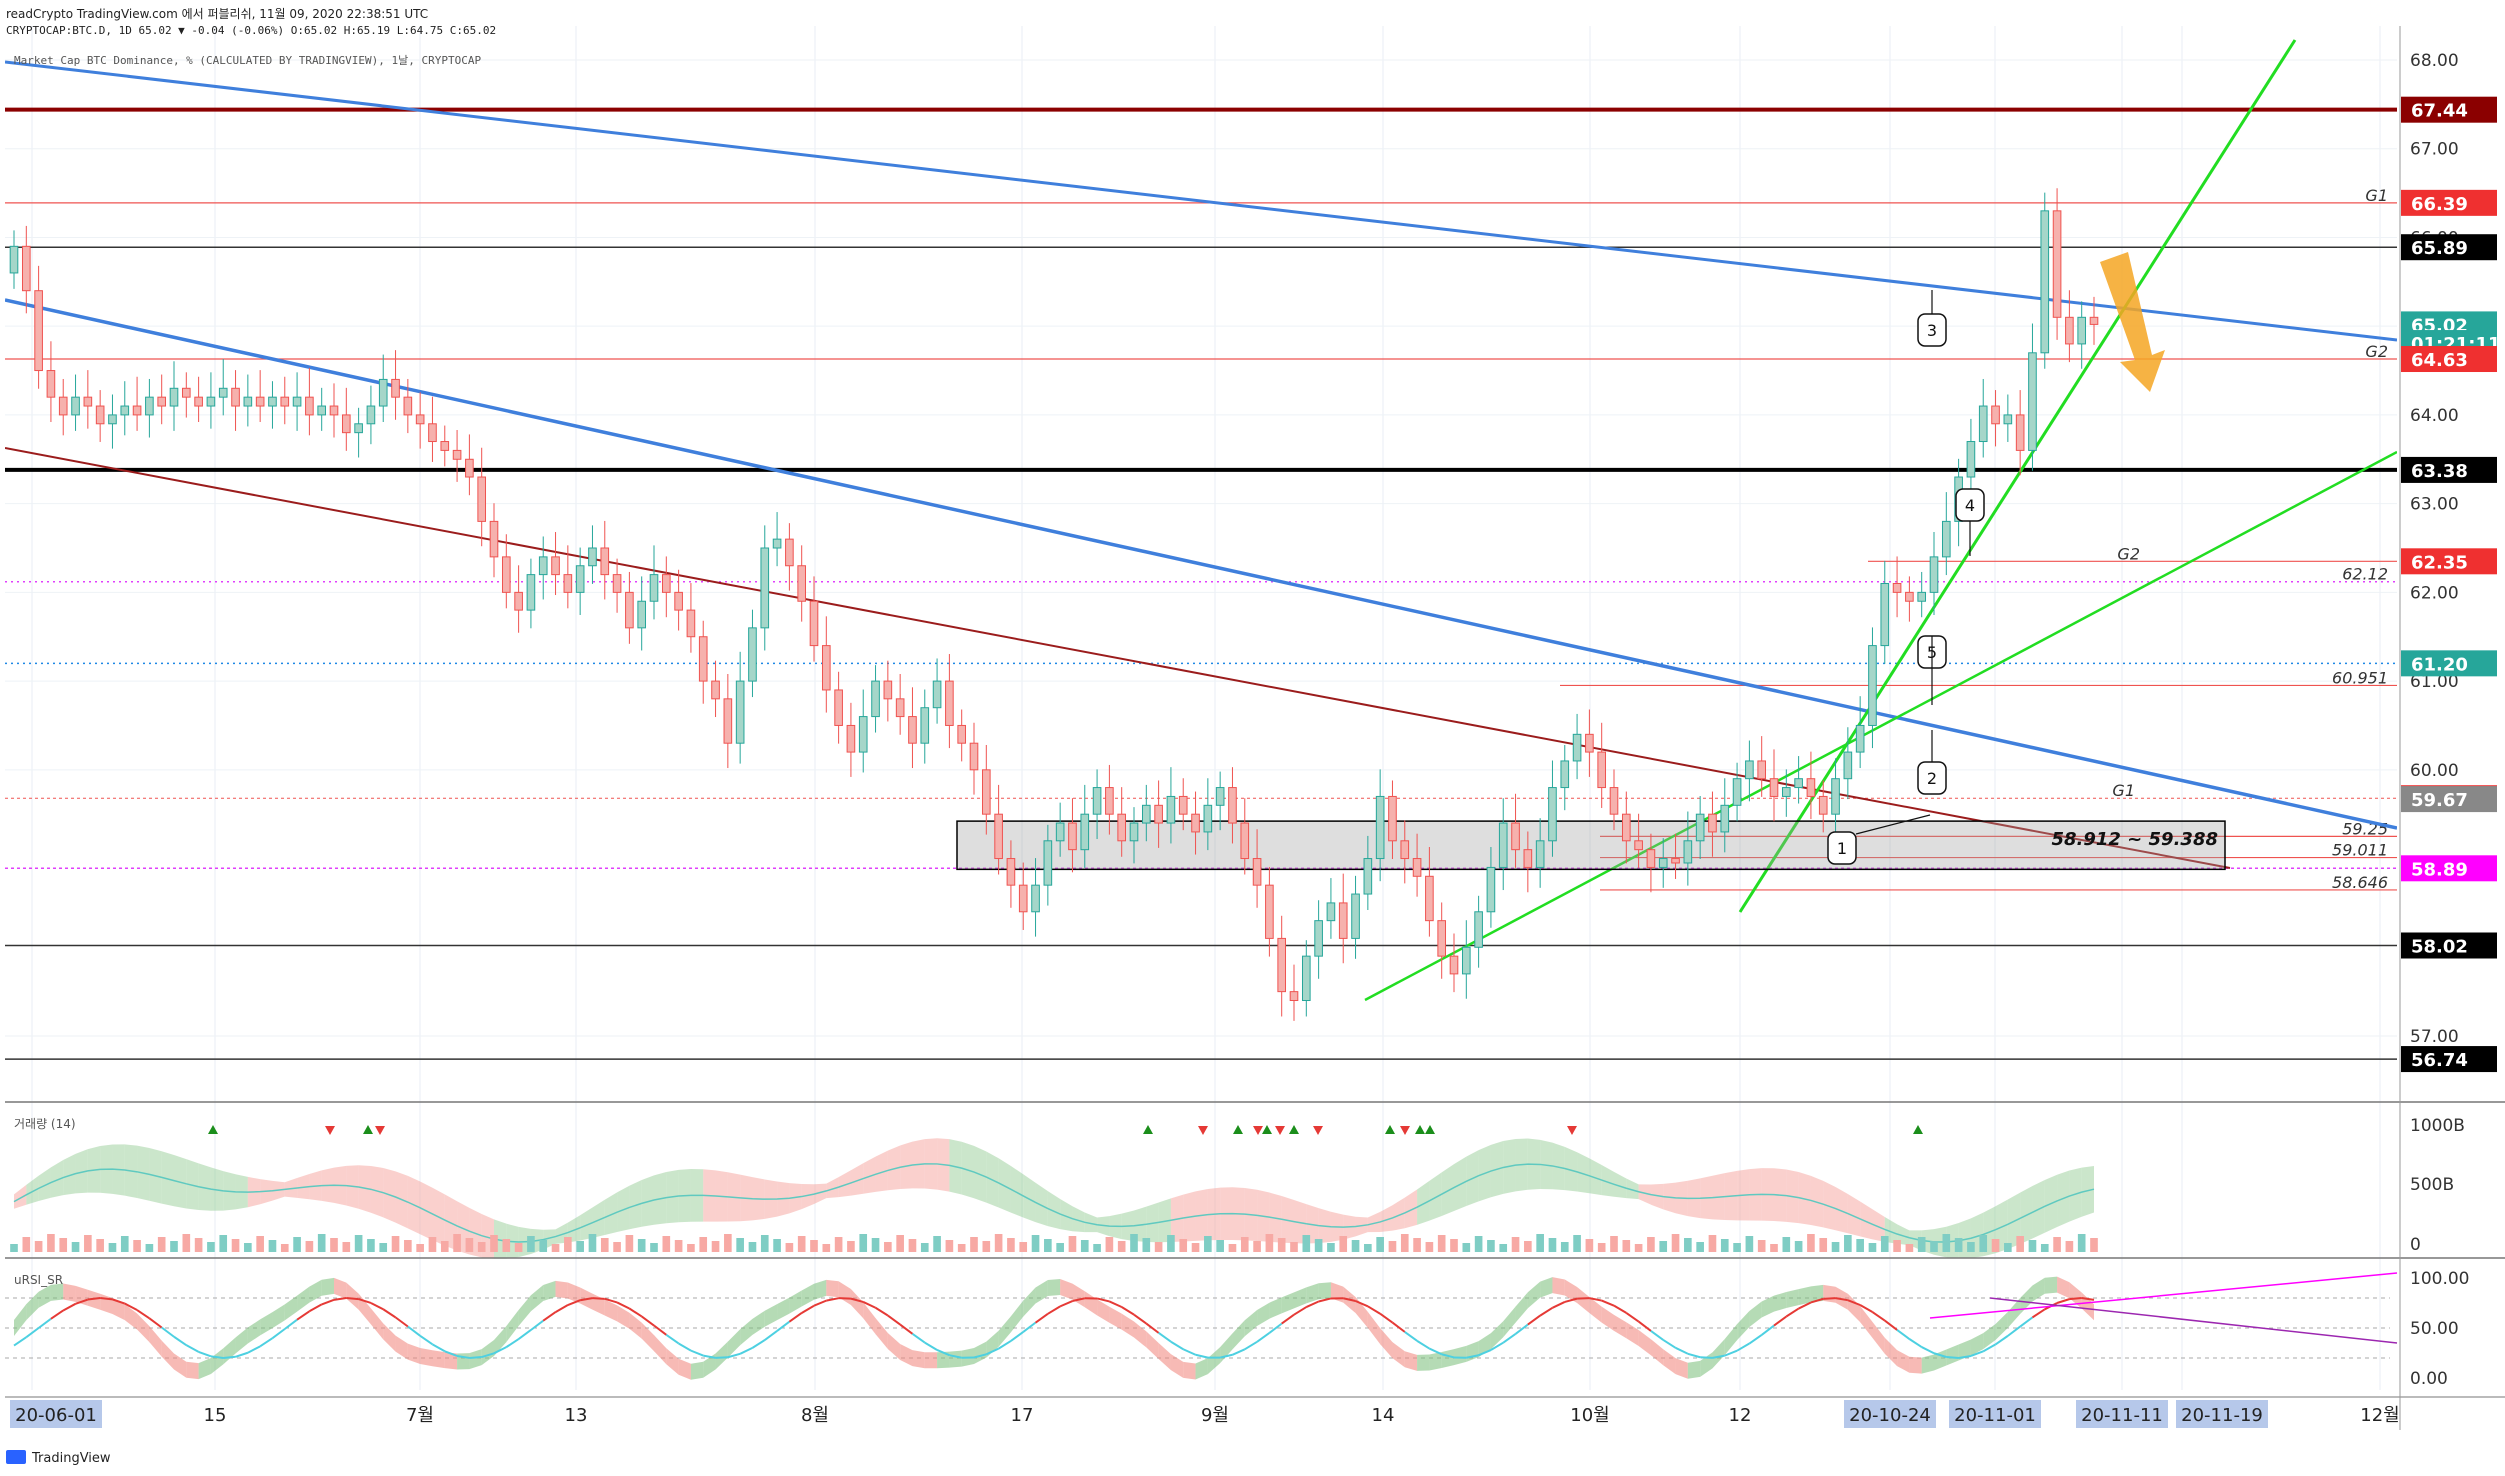 This screenshot has width=2505, height=1476. I want to click on y-tick-label: 64.00, so click(2434, 416).